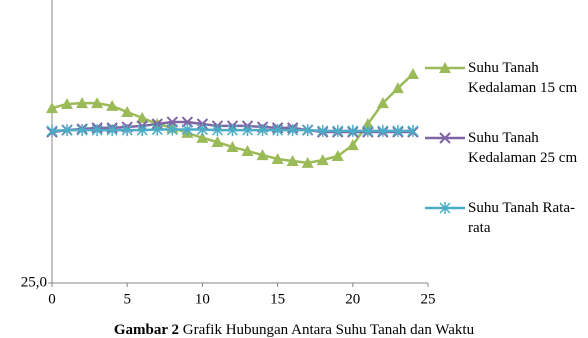 The image size is (588, 338). I want to click on x-tick-label: 20, so click(352, 299).